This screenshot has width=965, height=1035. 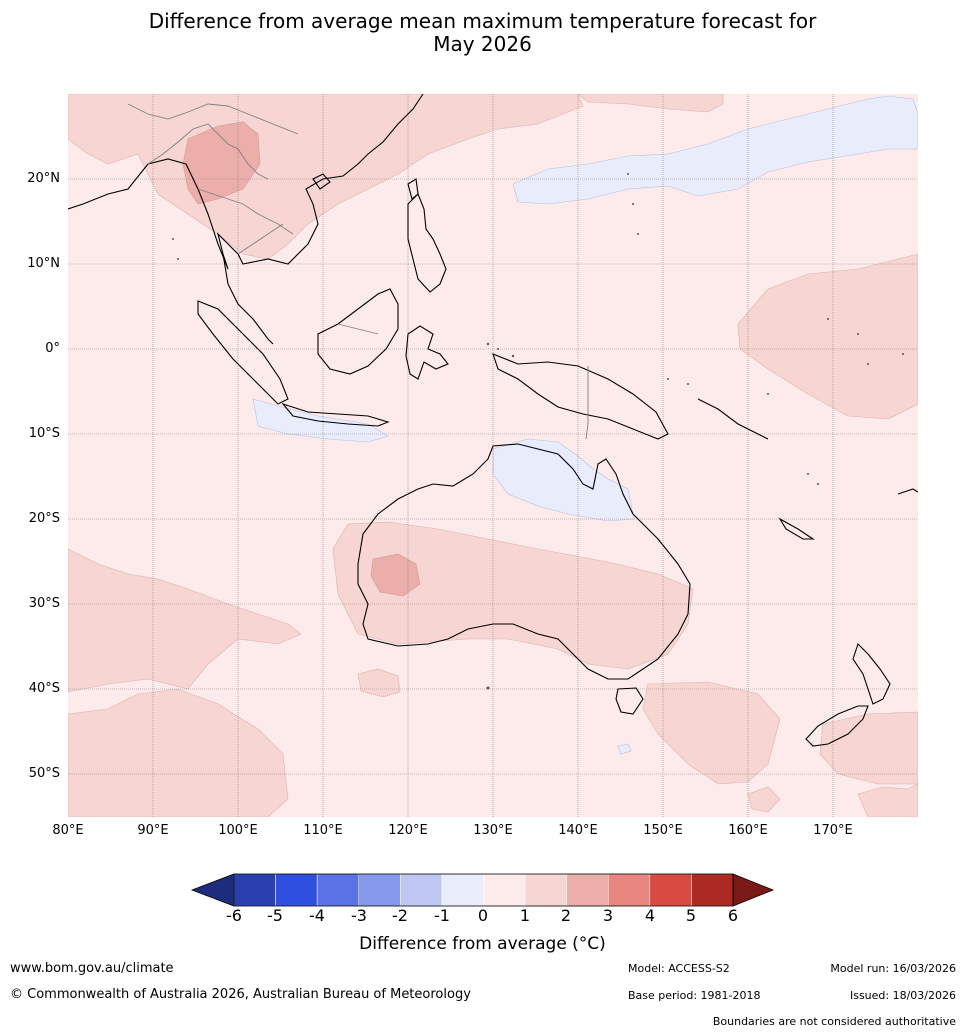 What do you see at coordinates (902, 995) in the screenshot?
I see `footer-issued: Issued: 18/03/2026` at bounding box center [902, 995].